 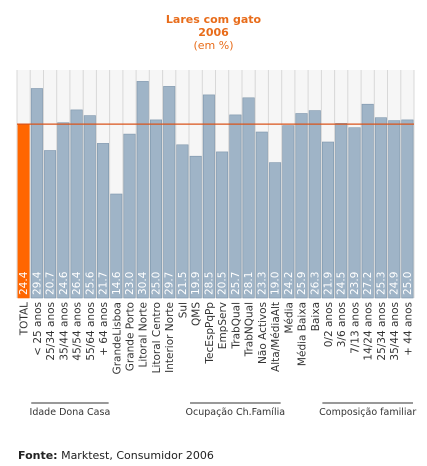 I want to click on value-label: 24.6, so click(x=64, y=283).